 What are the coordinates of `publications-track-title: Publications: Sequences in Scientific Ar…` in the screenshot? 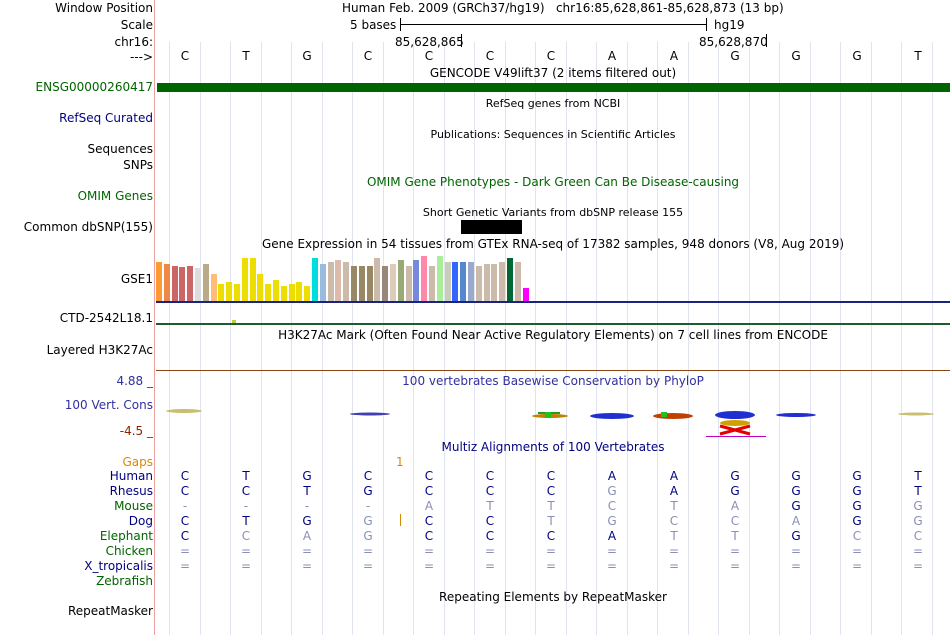 It's located at (553, 134).